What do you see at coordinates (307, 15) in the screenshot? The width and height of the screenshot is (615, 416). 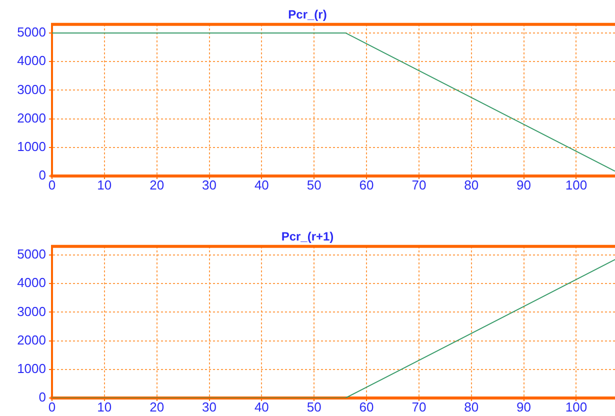 I see `chart-title: Pcr_(r)` at bounding box center [307, 15].